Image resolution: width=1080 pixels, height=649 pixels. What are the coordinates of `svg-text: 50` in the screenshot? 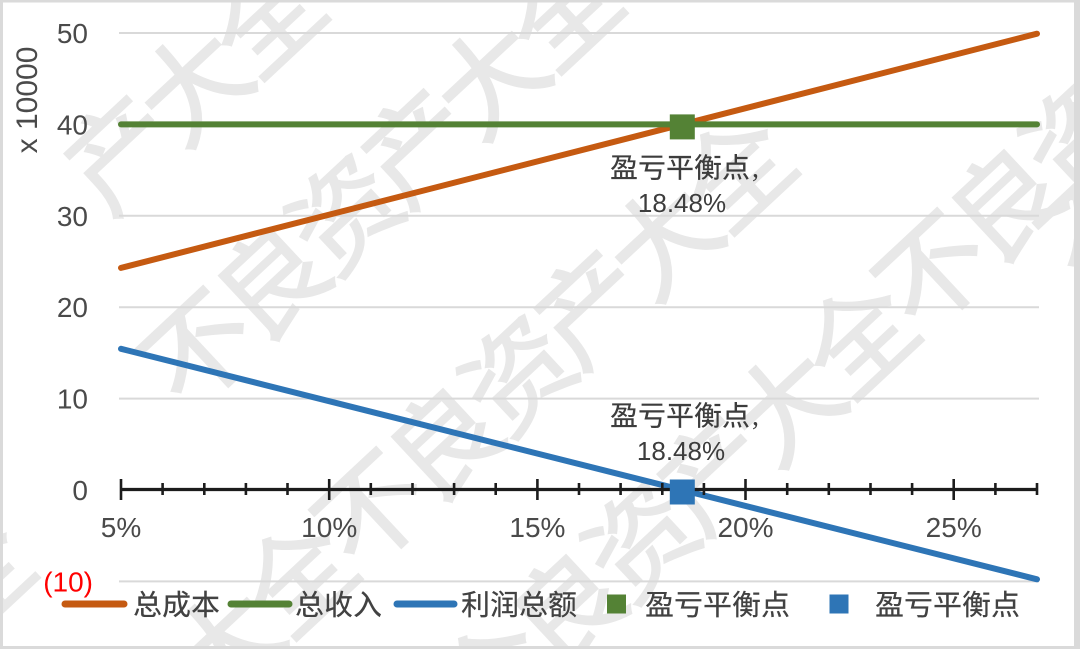 It's located at (72, 33).